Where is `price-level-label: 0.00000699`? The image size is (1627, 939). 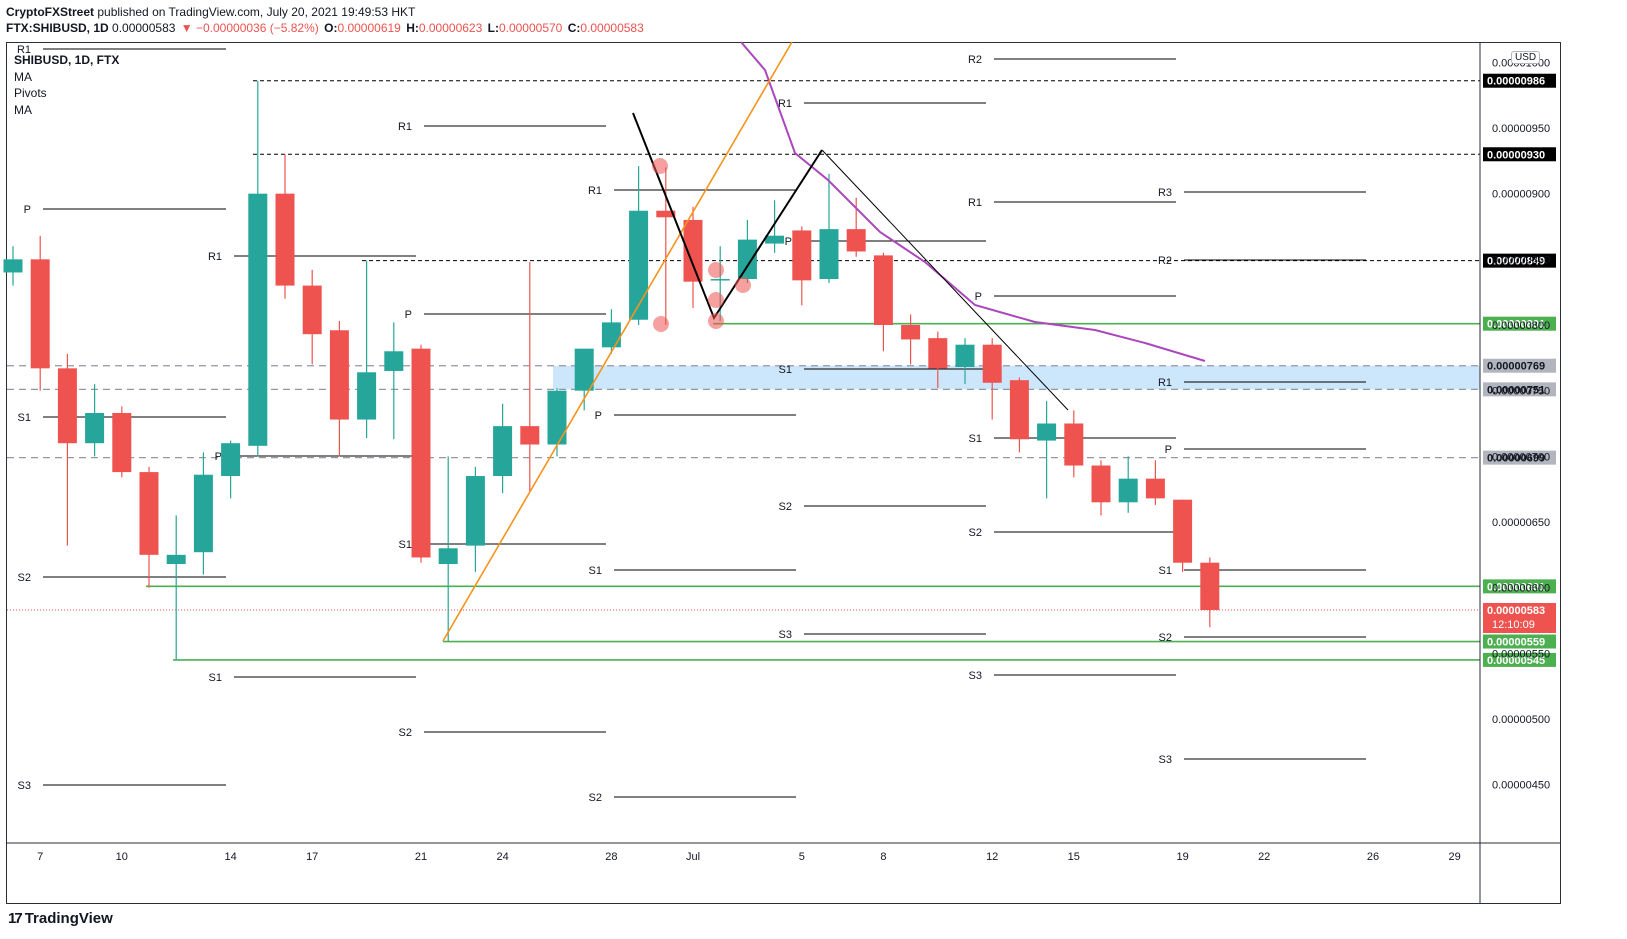
price-level-label: 0.00000699 is located at coordinates (1516, 459).